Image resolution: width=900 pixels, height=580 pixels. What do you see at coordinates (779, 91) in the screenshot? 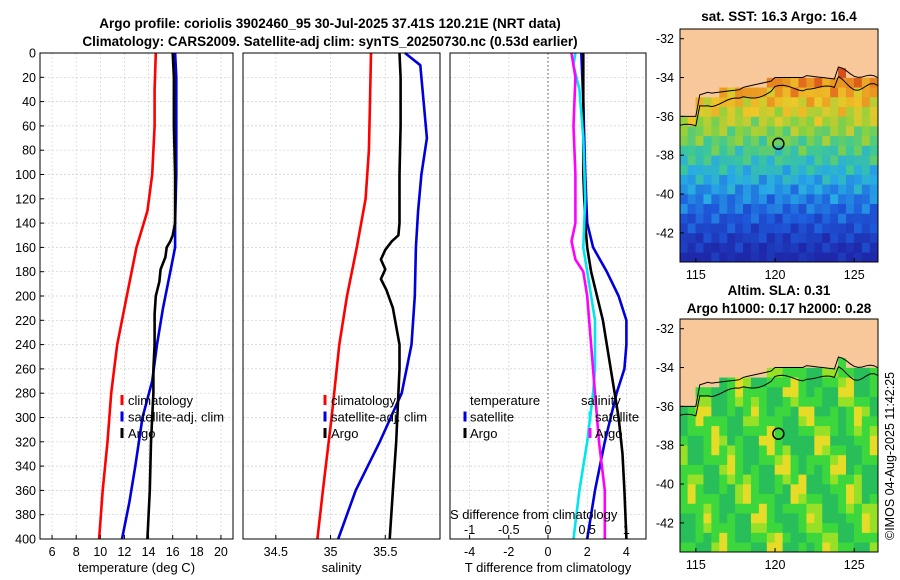
I see `coastline` at bounding box center [779, 91].